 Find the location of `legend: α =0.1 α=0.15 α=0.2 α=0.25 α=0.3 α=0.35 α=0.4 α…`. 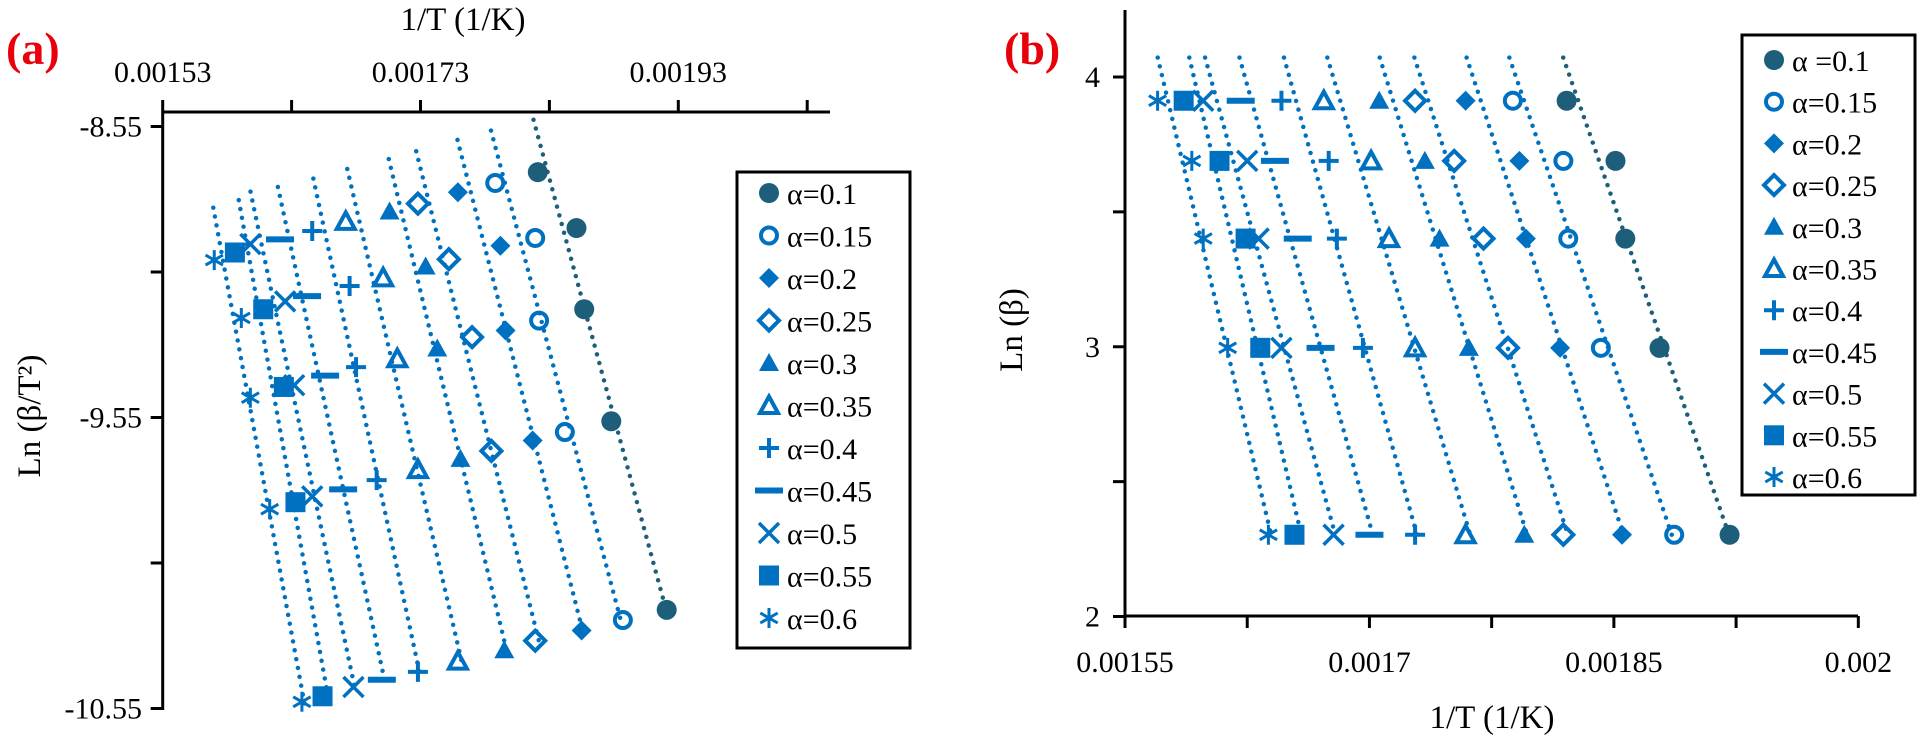

legend: α =0.1 α=0.15 α=0.2 α=0.25 α=0.3 α=0.35 α=0.4 α… is located at coordinates (1828, 265).